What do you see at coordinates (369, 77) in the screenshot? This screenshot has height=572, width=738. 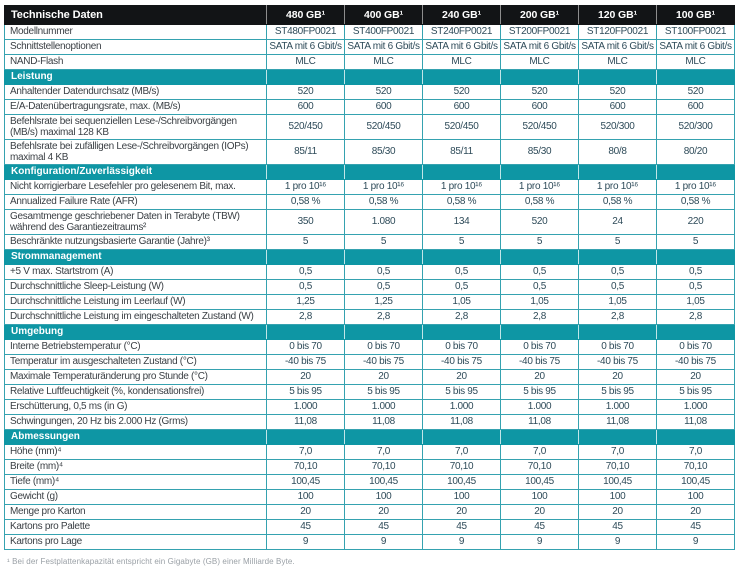 I see `section-row: Leistung` at bounding box center [369, 77].